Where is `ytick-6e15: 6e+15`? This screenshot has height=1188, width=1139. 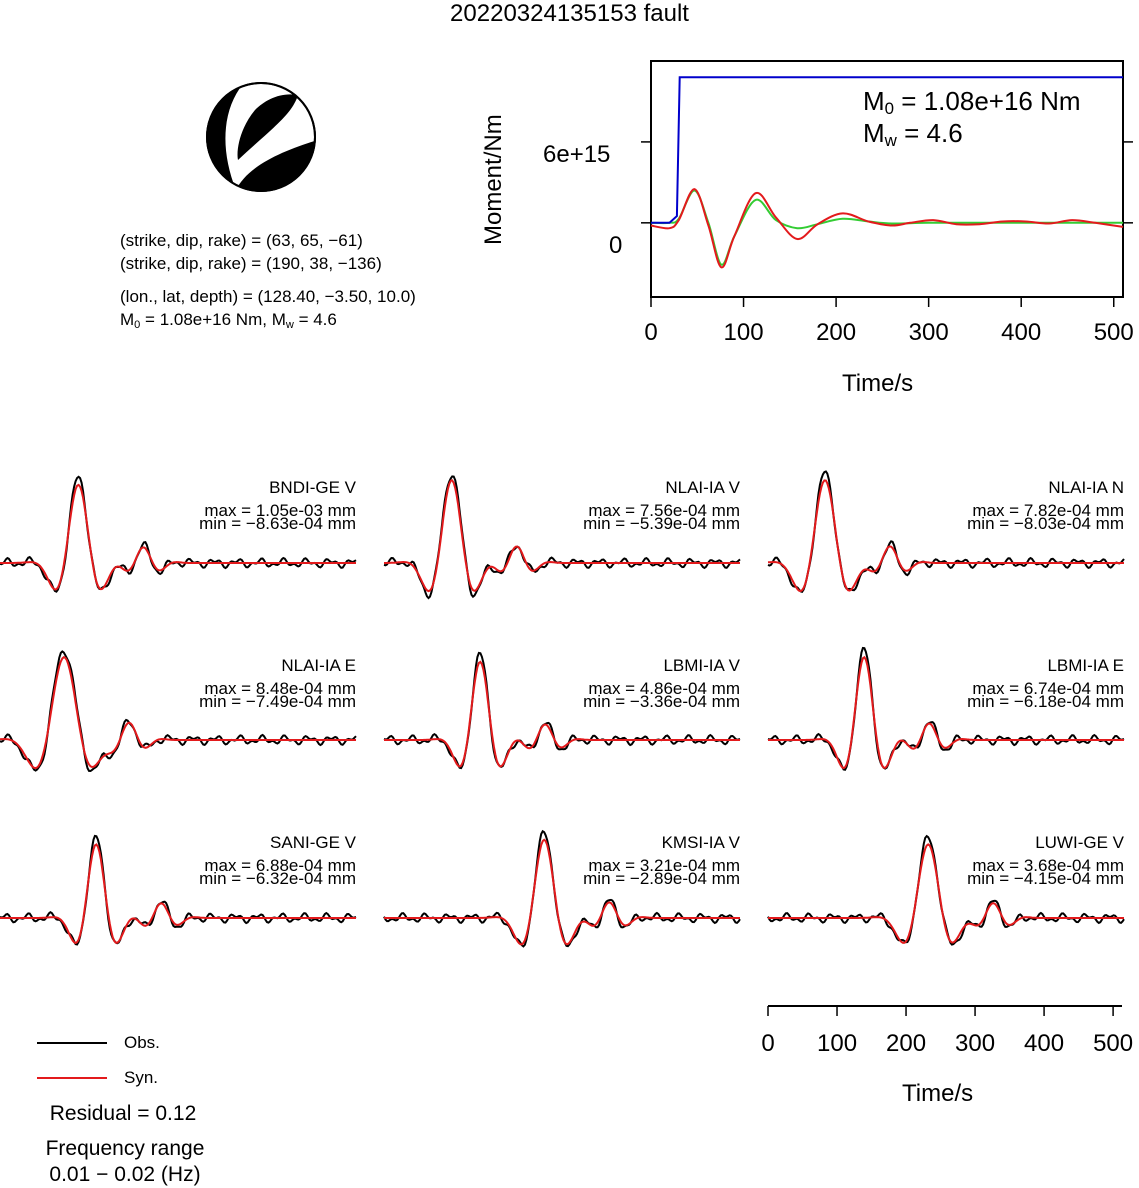
ytick-6e15: 6e+15 is located at coordinates (577, 154).